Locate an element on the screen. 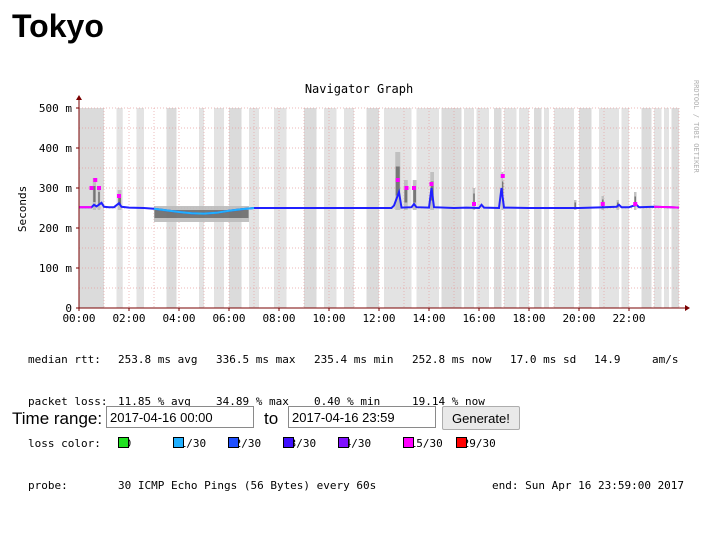  median-rtt-now: 252.8 ms now is located at coordinates (452, 359).